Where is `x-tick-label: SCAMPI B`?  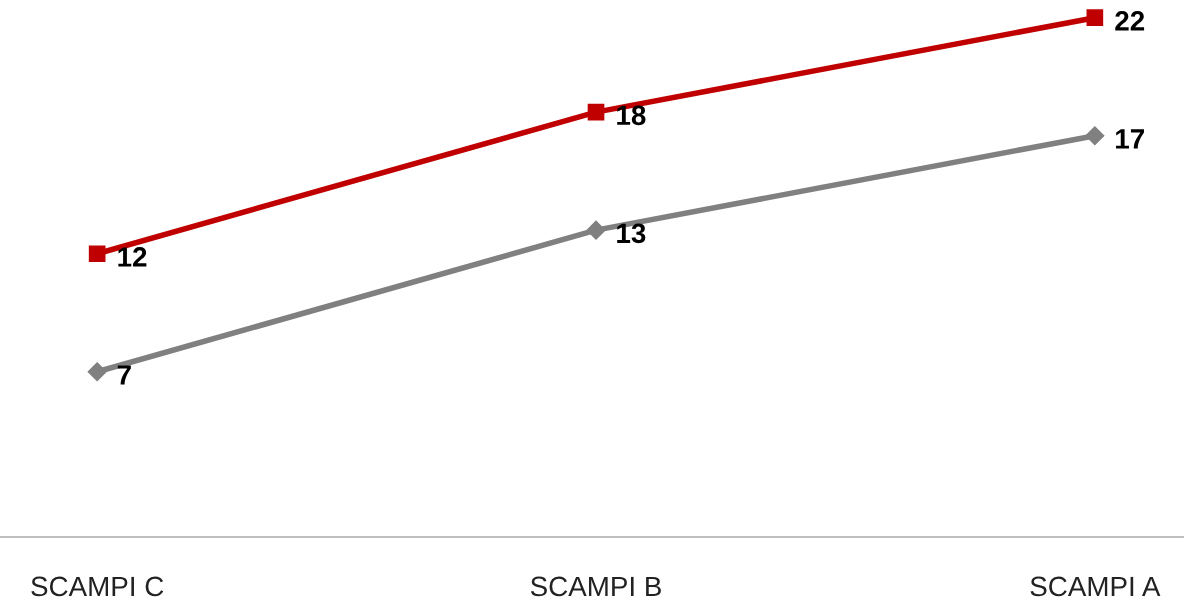
x-tick-label: SCAMPI B is located at coordinates (595, 586).